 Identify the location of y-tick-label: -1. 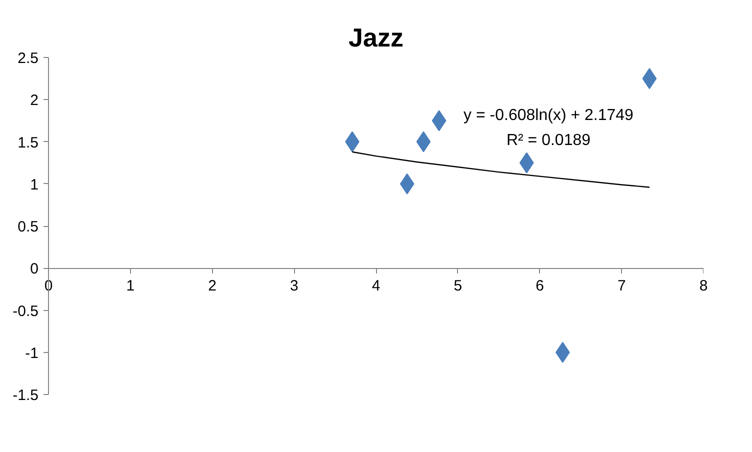
(32, 353).